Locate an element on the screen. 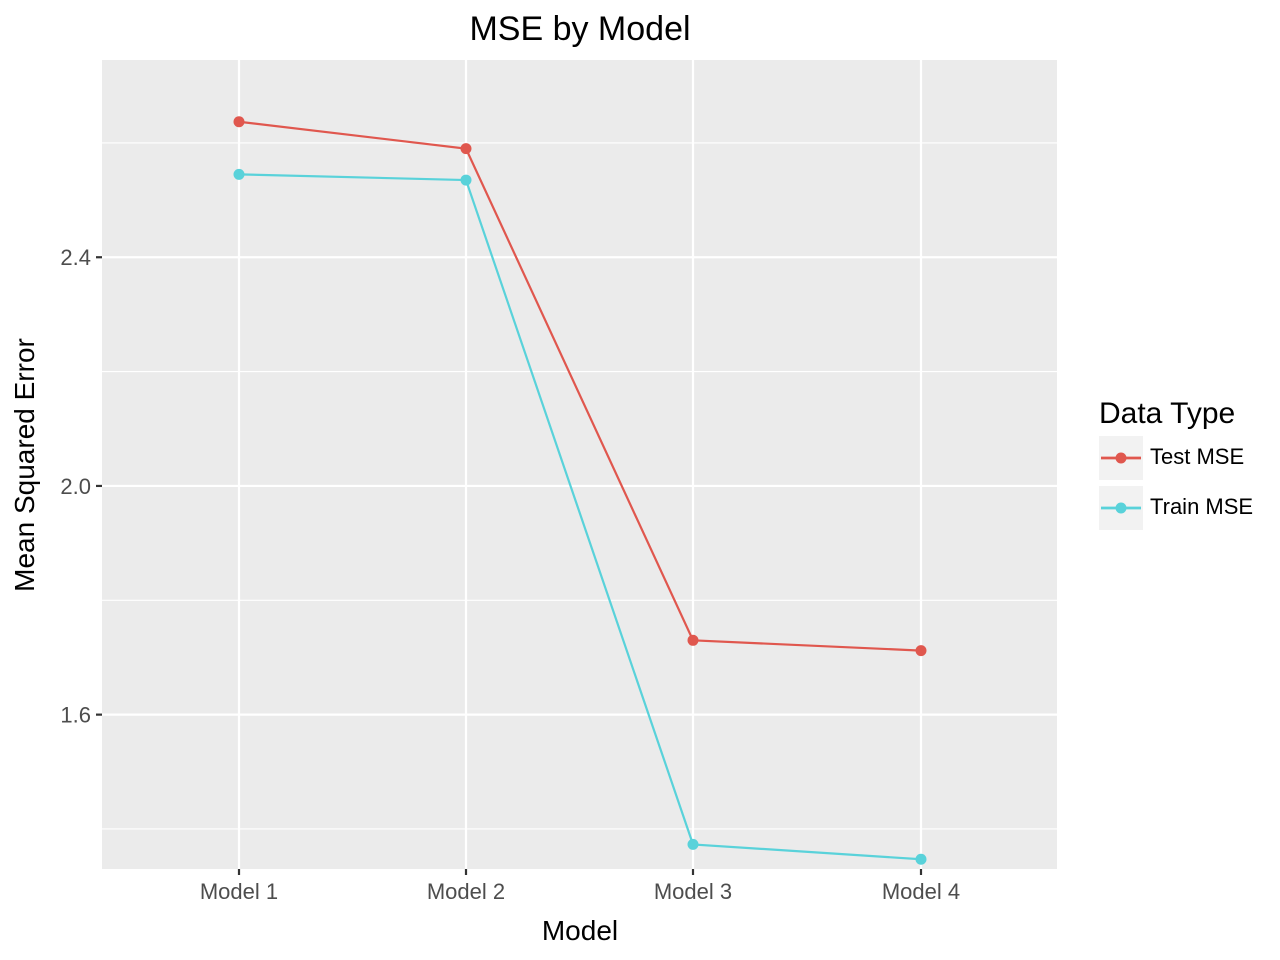  legend-label: Test MSE is located at coordinates (1197, 456).